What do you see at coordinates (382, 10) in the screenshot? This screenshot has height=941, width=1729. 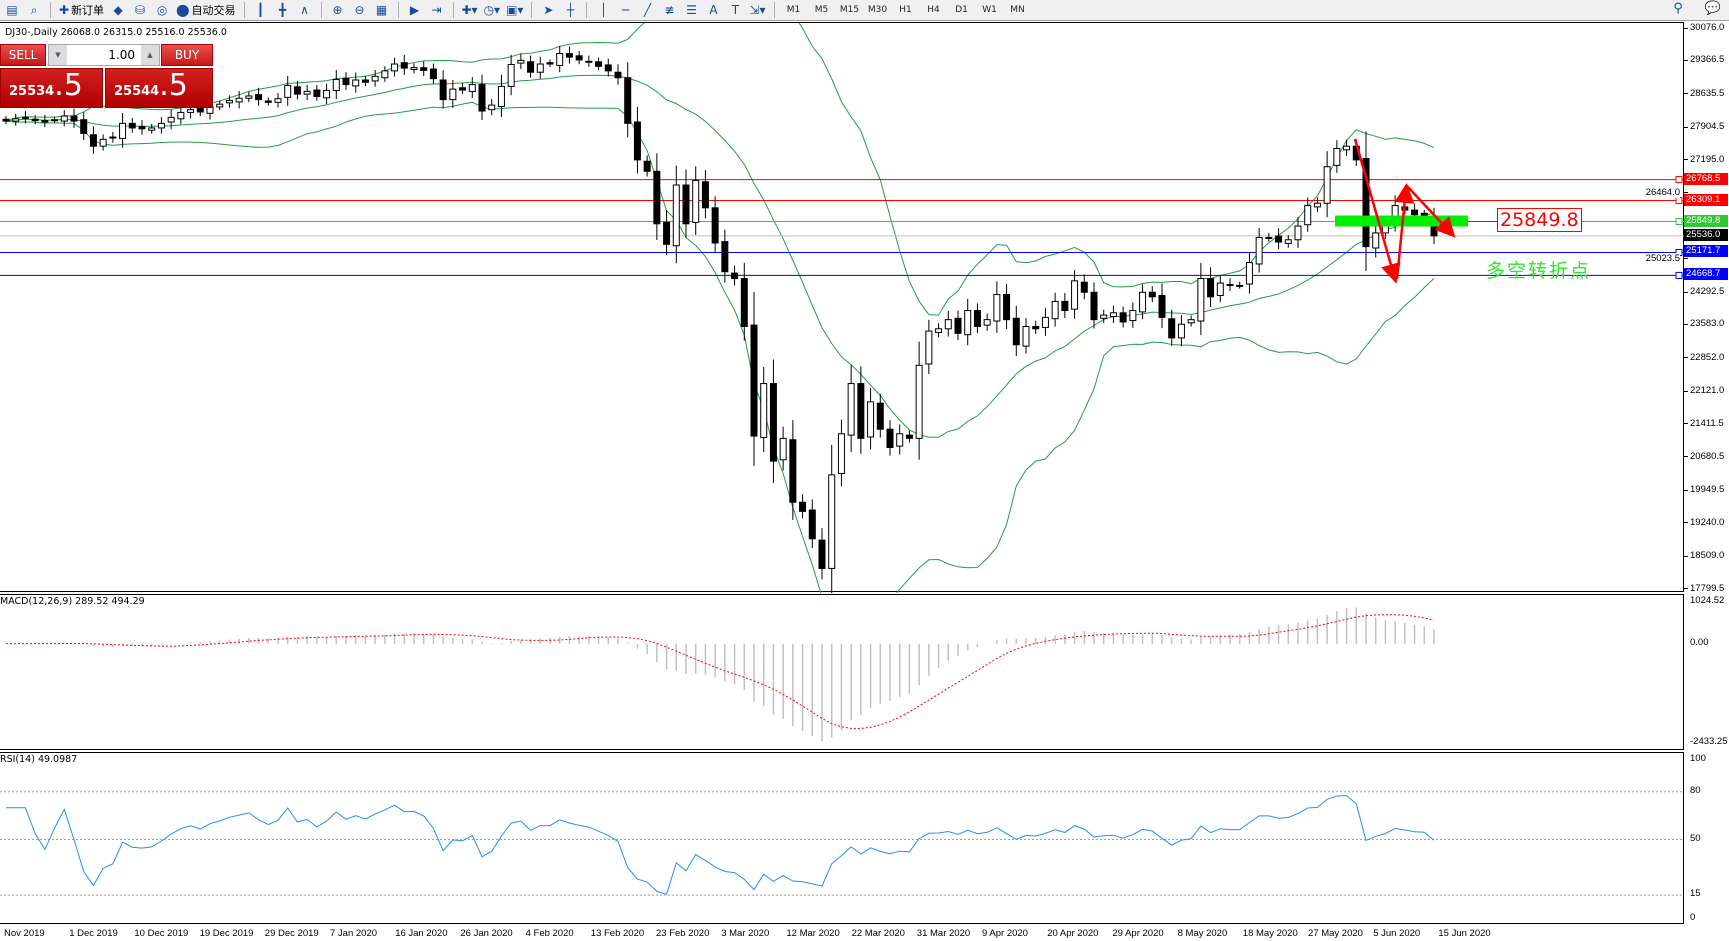 I see `tile-windows-button: ▦` at bounding box center [382, 10].